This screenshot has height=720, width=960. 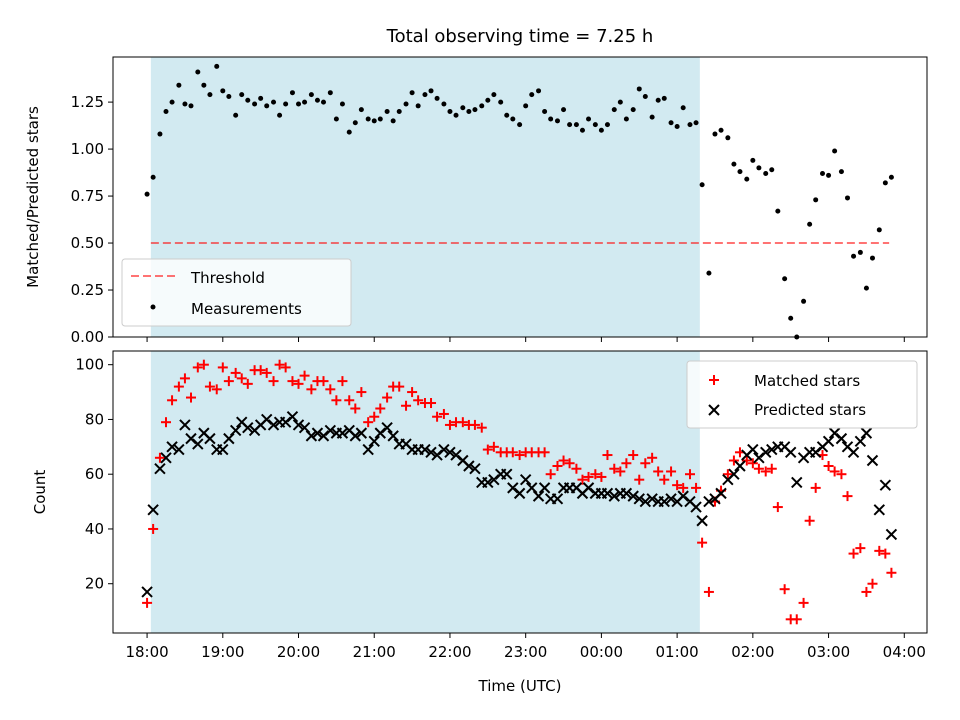 What do you see at coordinates (752, 652) in the screenshot?
I see `x-tick-label: 02:00` at bounding box center [752, 652].